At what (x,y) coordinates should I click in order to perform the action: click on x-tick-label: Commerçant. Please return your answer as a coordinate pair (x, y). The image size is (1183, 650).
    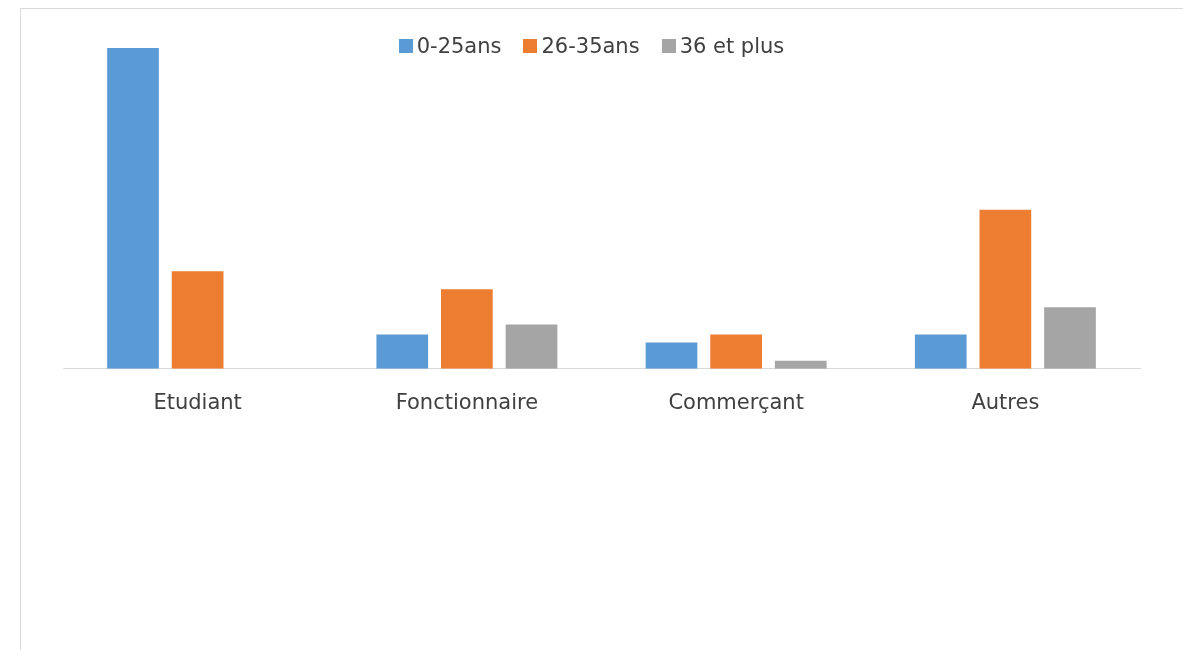
    Looking at the image, I should click on (736, 401).